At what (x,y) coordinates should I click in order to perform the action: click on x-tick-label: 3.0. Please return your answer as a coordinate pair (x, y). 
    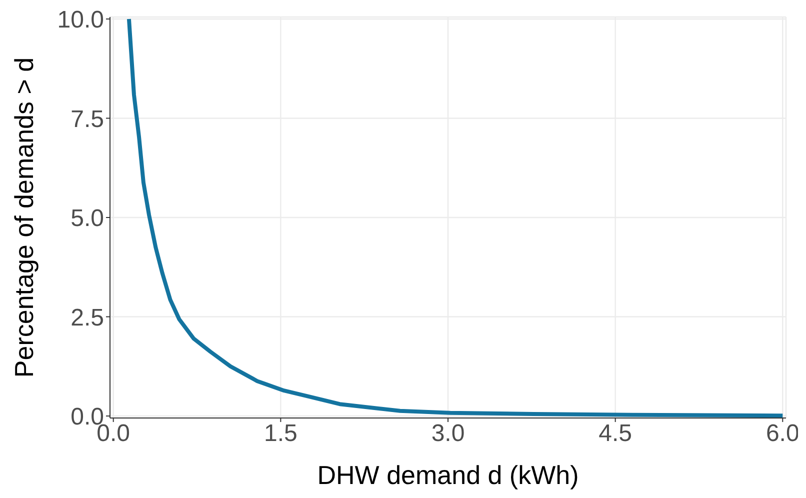
    Looking at the image, I should click on (448, 434).